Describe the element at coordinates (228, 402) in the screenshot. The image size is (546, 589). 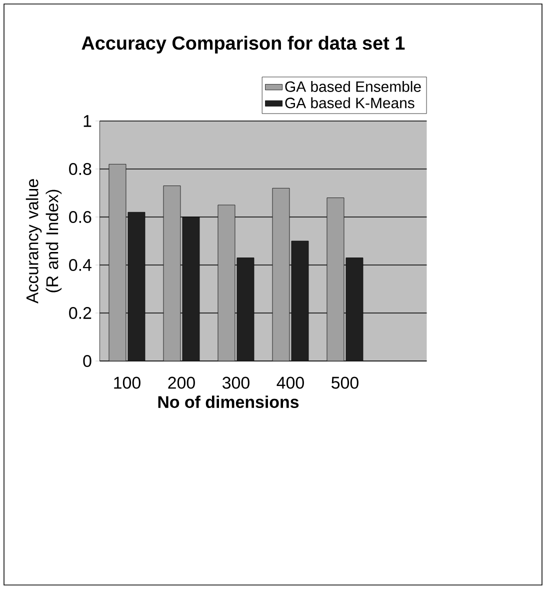
I see `x-axis-title: No of dimensions` at that location.